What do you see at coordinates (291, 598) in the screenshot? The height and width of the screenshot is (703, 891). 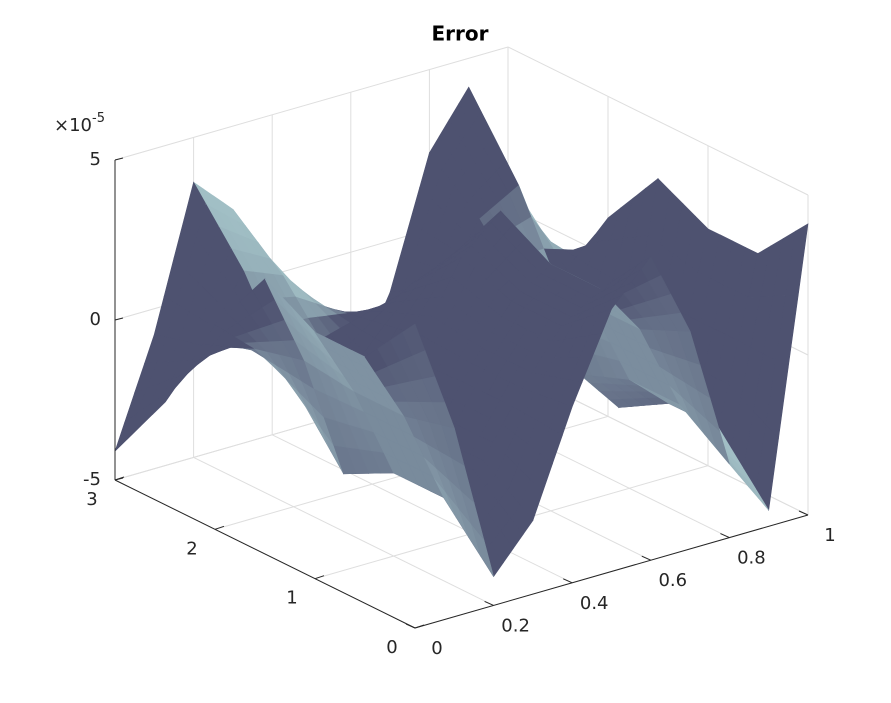 I see `y-tick-label: 1` at bounding box center [291, 598].